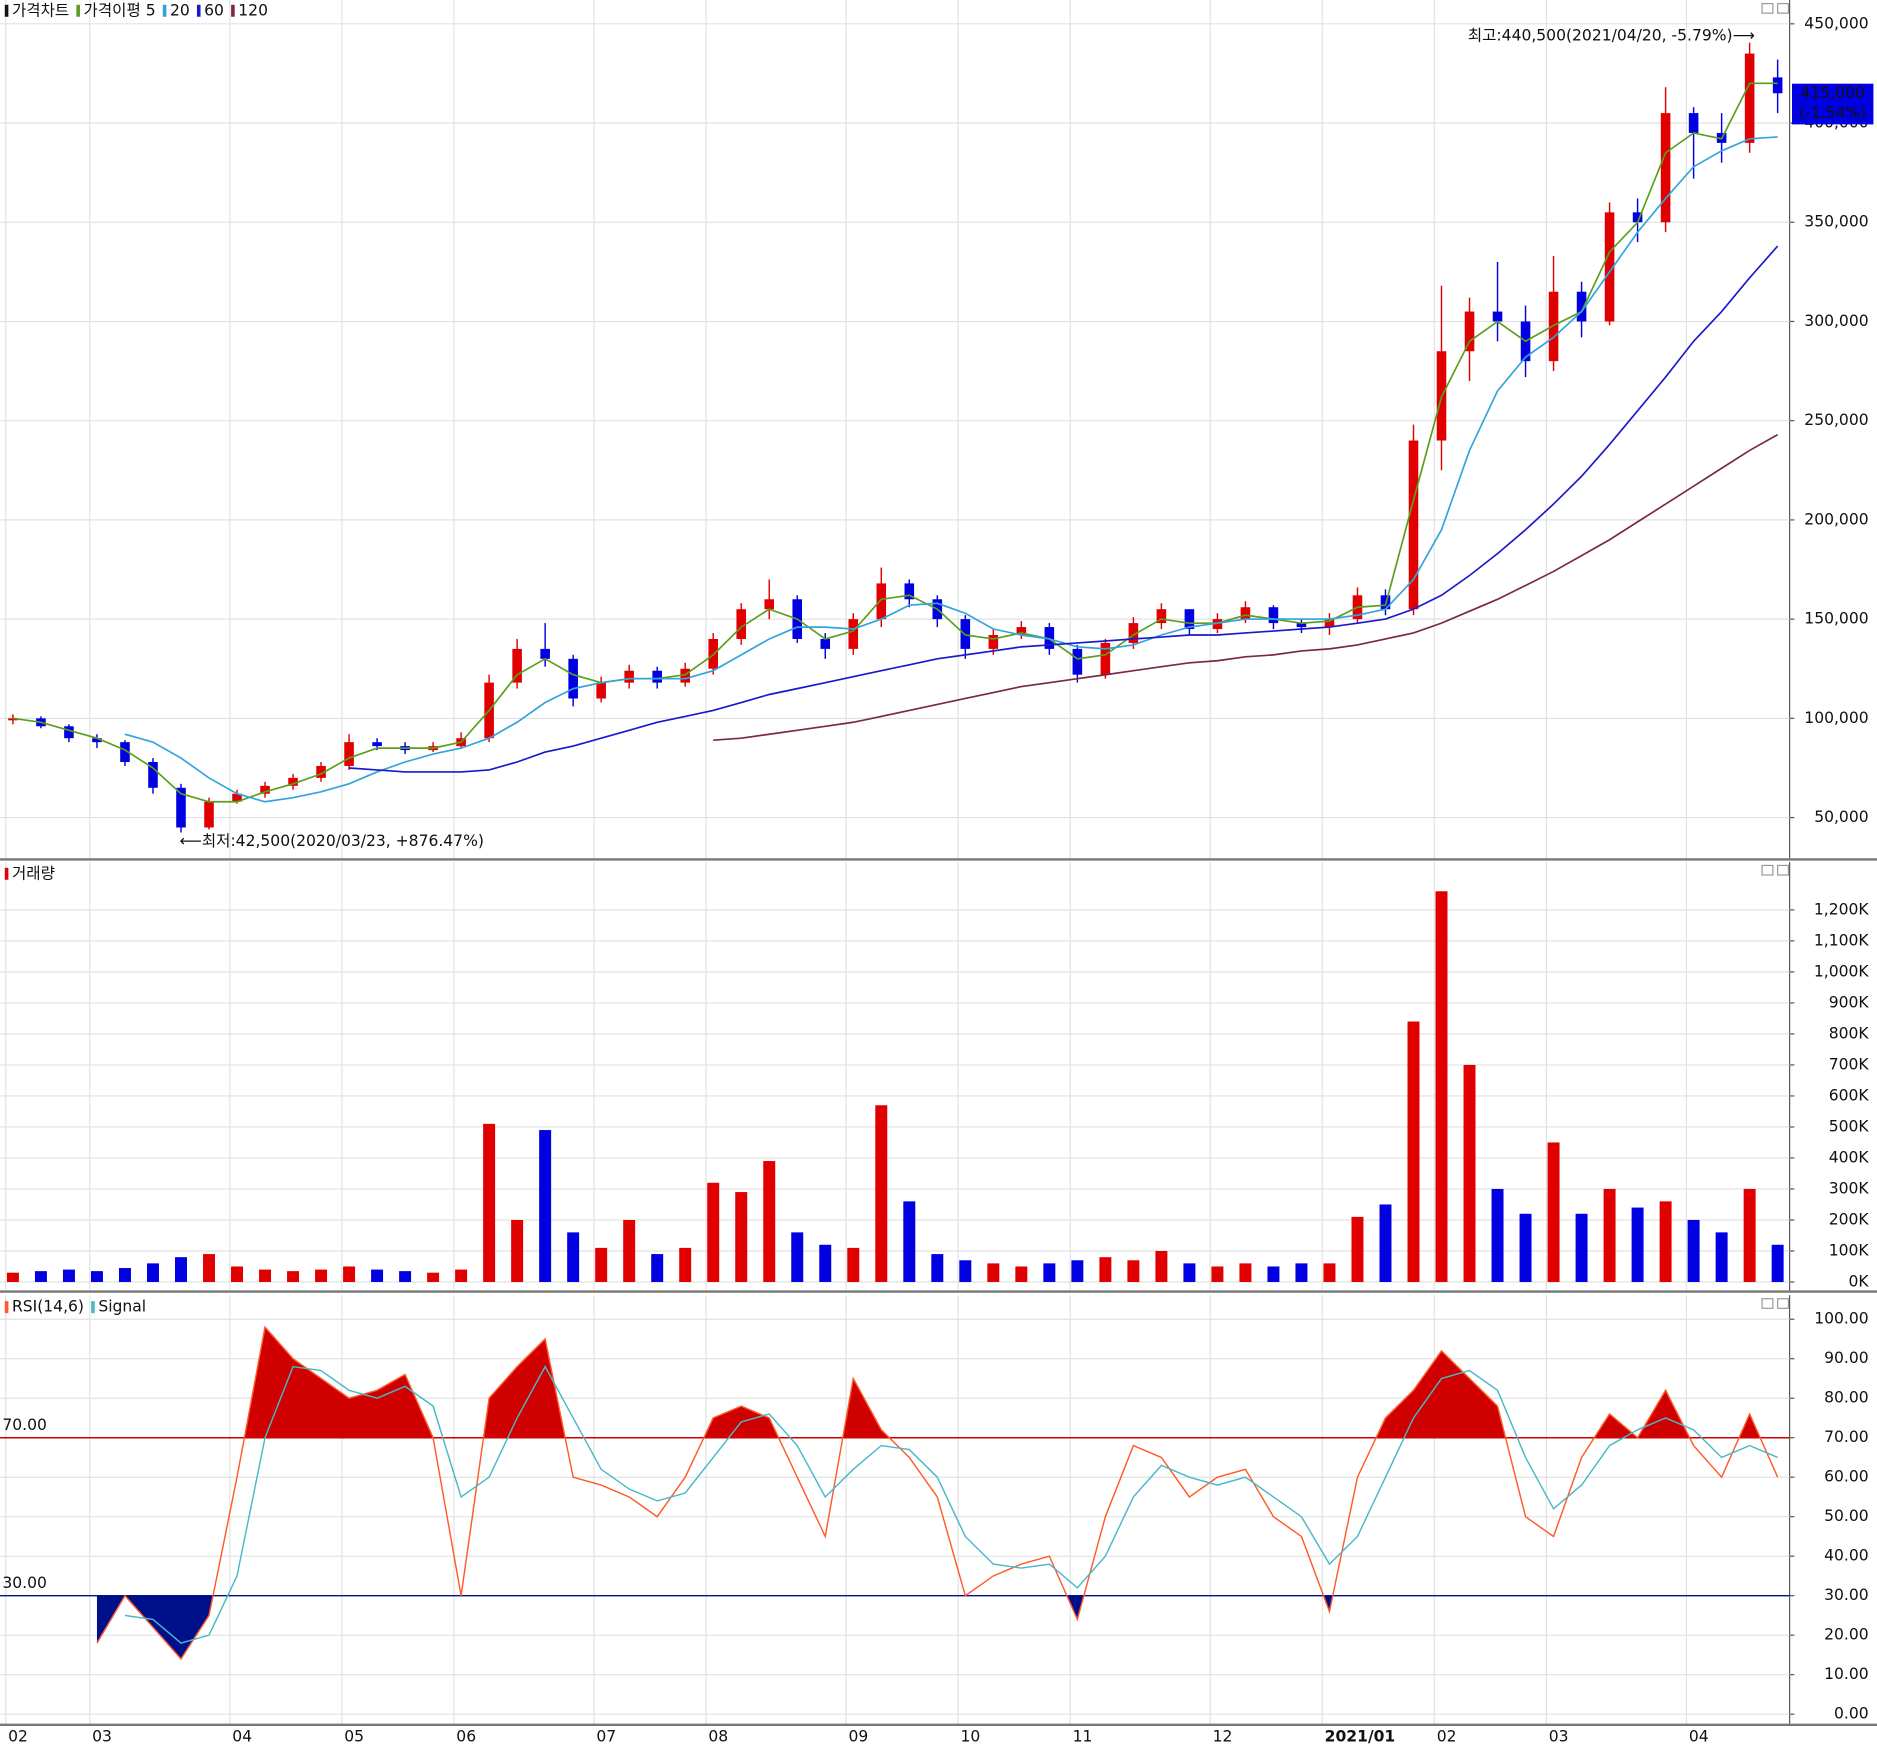  I want to click on y-tick-label: 100K, so click(1849, 1250).